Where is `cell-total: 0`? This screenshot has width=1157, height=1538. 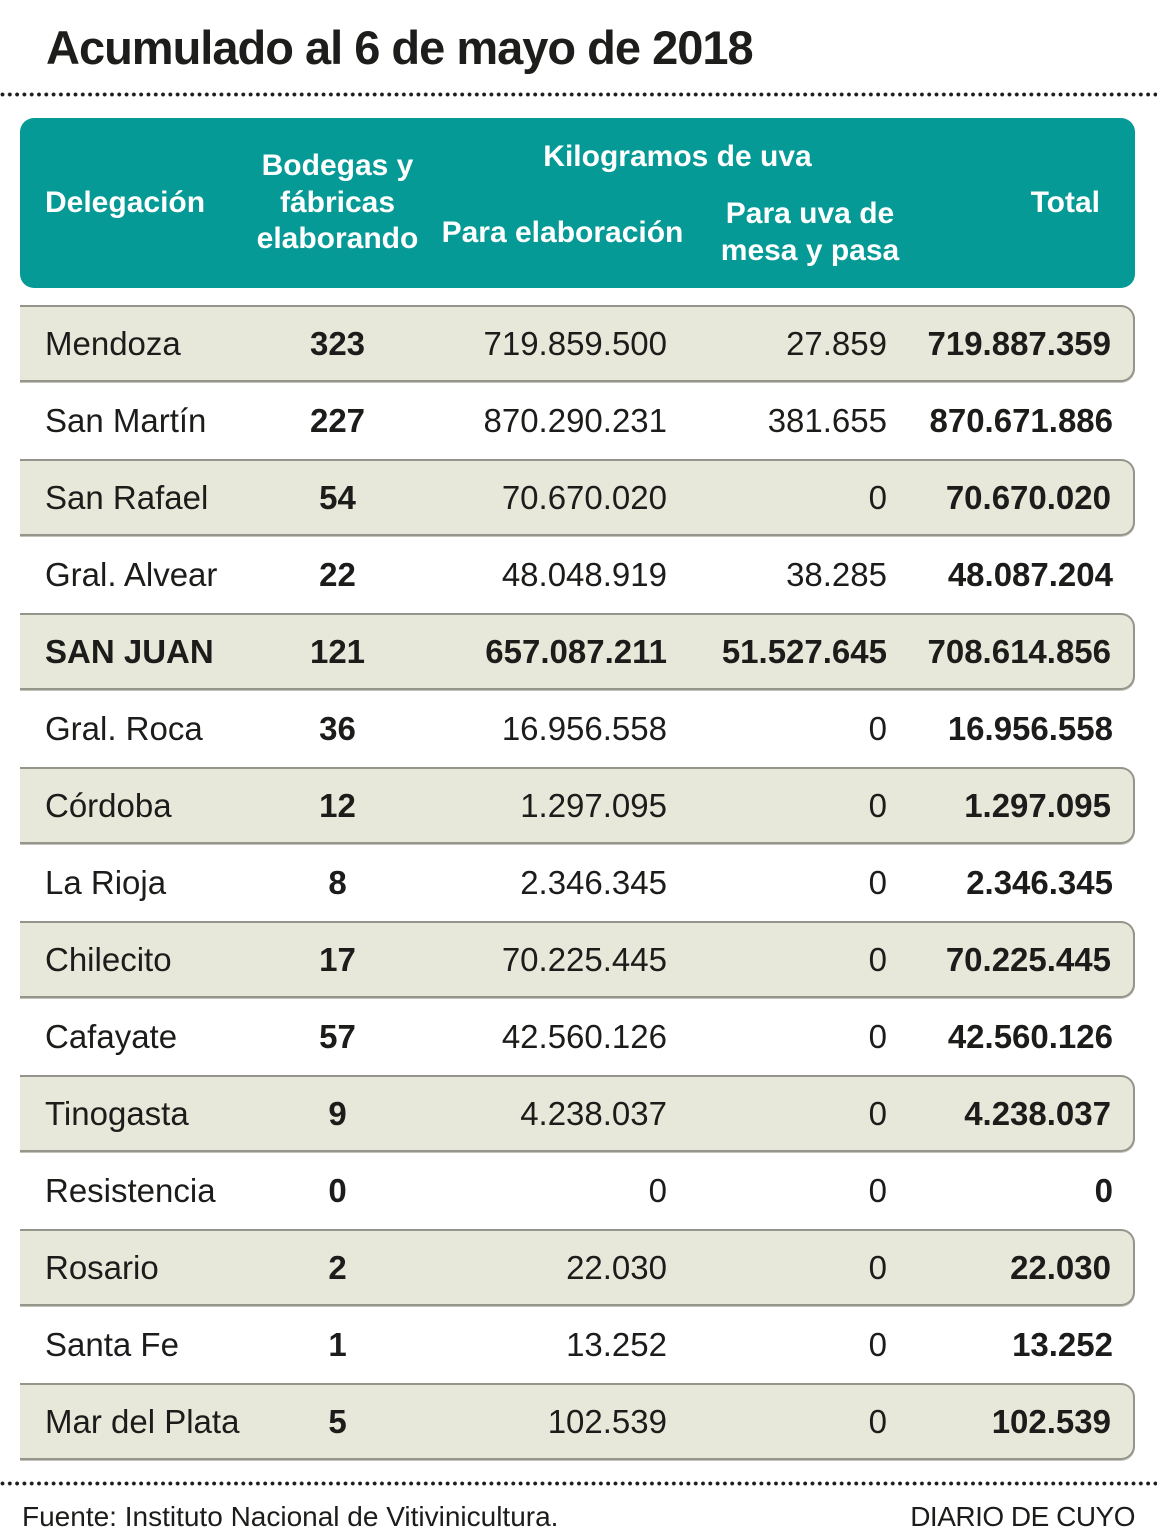
cell-total: 0 is located at coordinates (1103, 1190).